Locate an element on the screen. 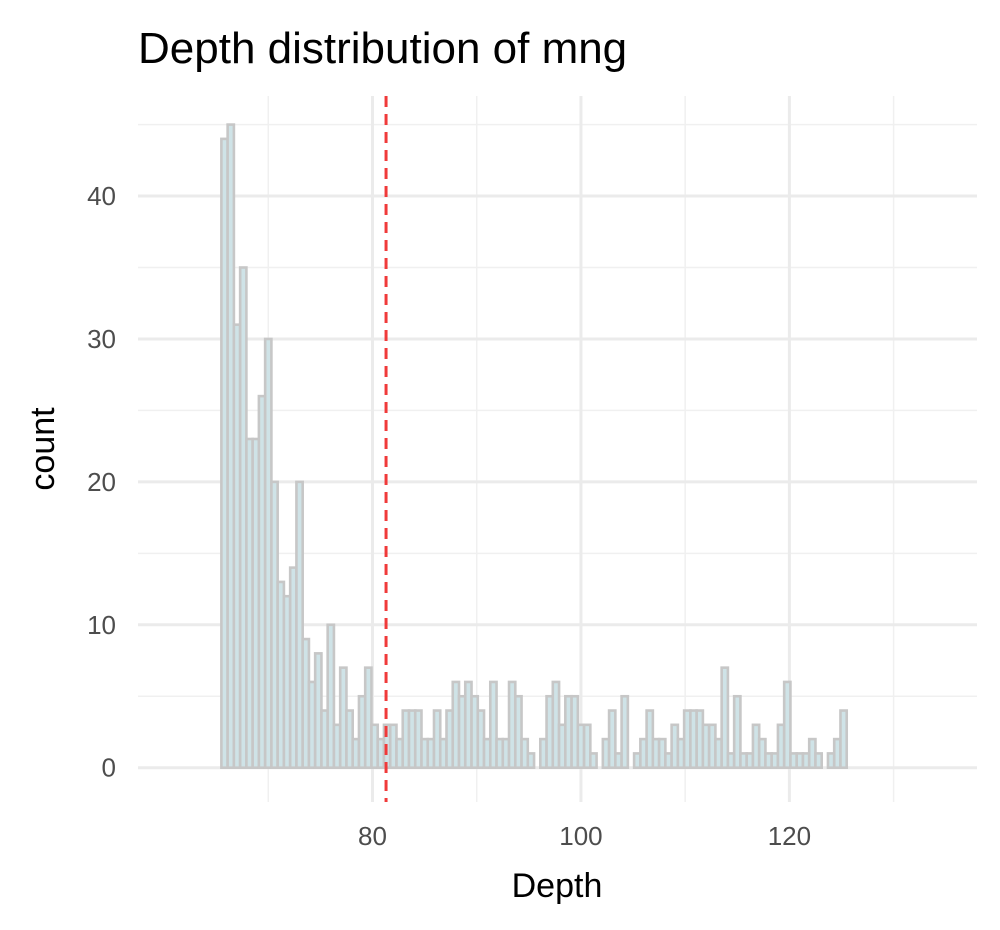 This screenshot has height=930, width=1000. x-axis-ticks: 80 100 120 is located at coordinates (584, 836).